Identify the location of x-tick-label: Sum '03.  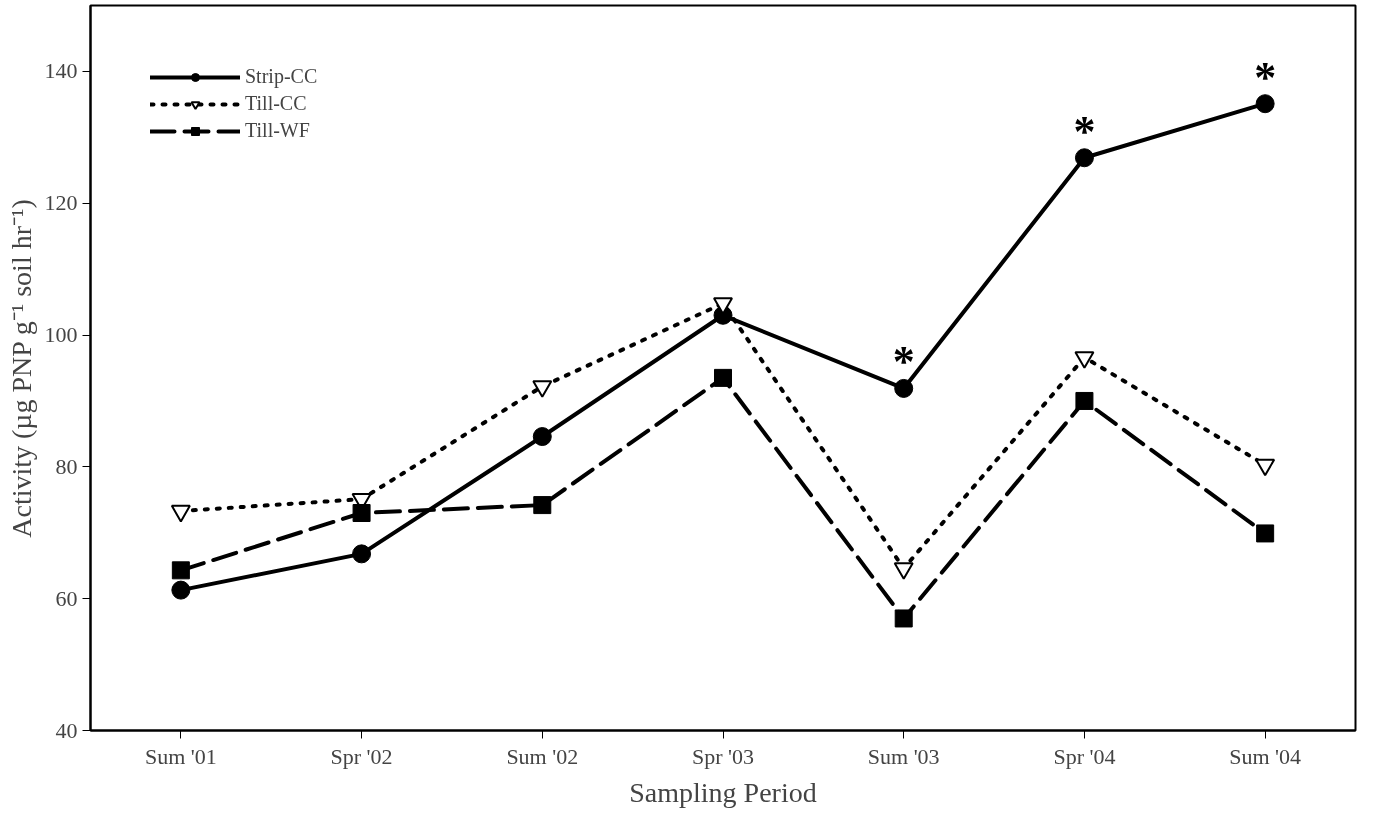
(903, 756).